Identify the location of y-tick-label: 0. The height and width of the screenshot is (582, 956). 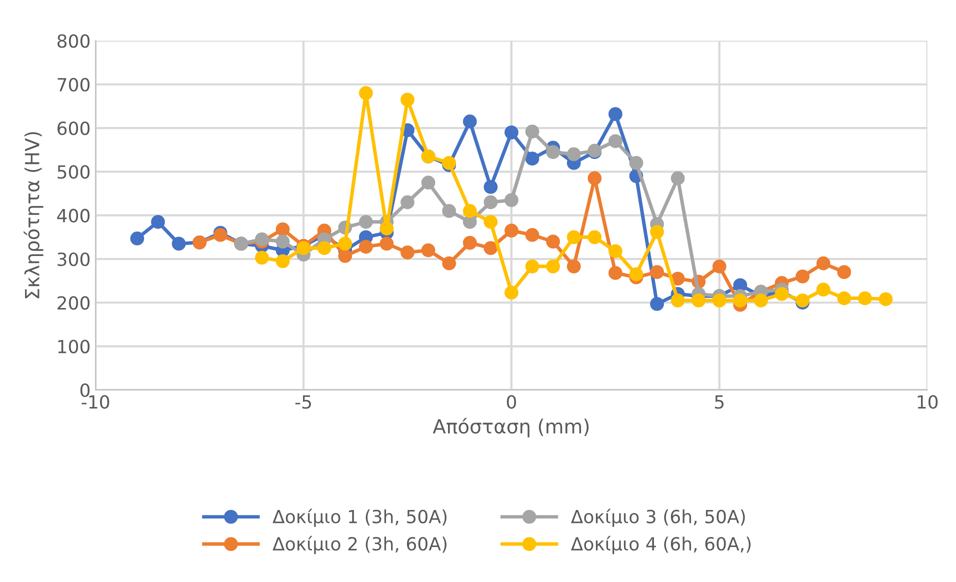
(85, 390).